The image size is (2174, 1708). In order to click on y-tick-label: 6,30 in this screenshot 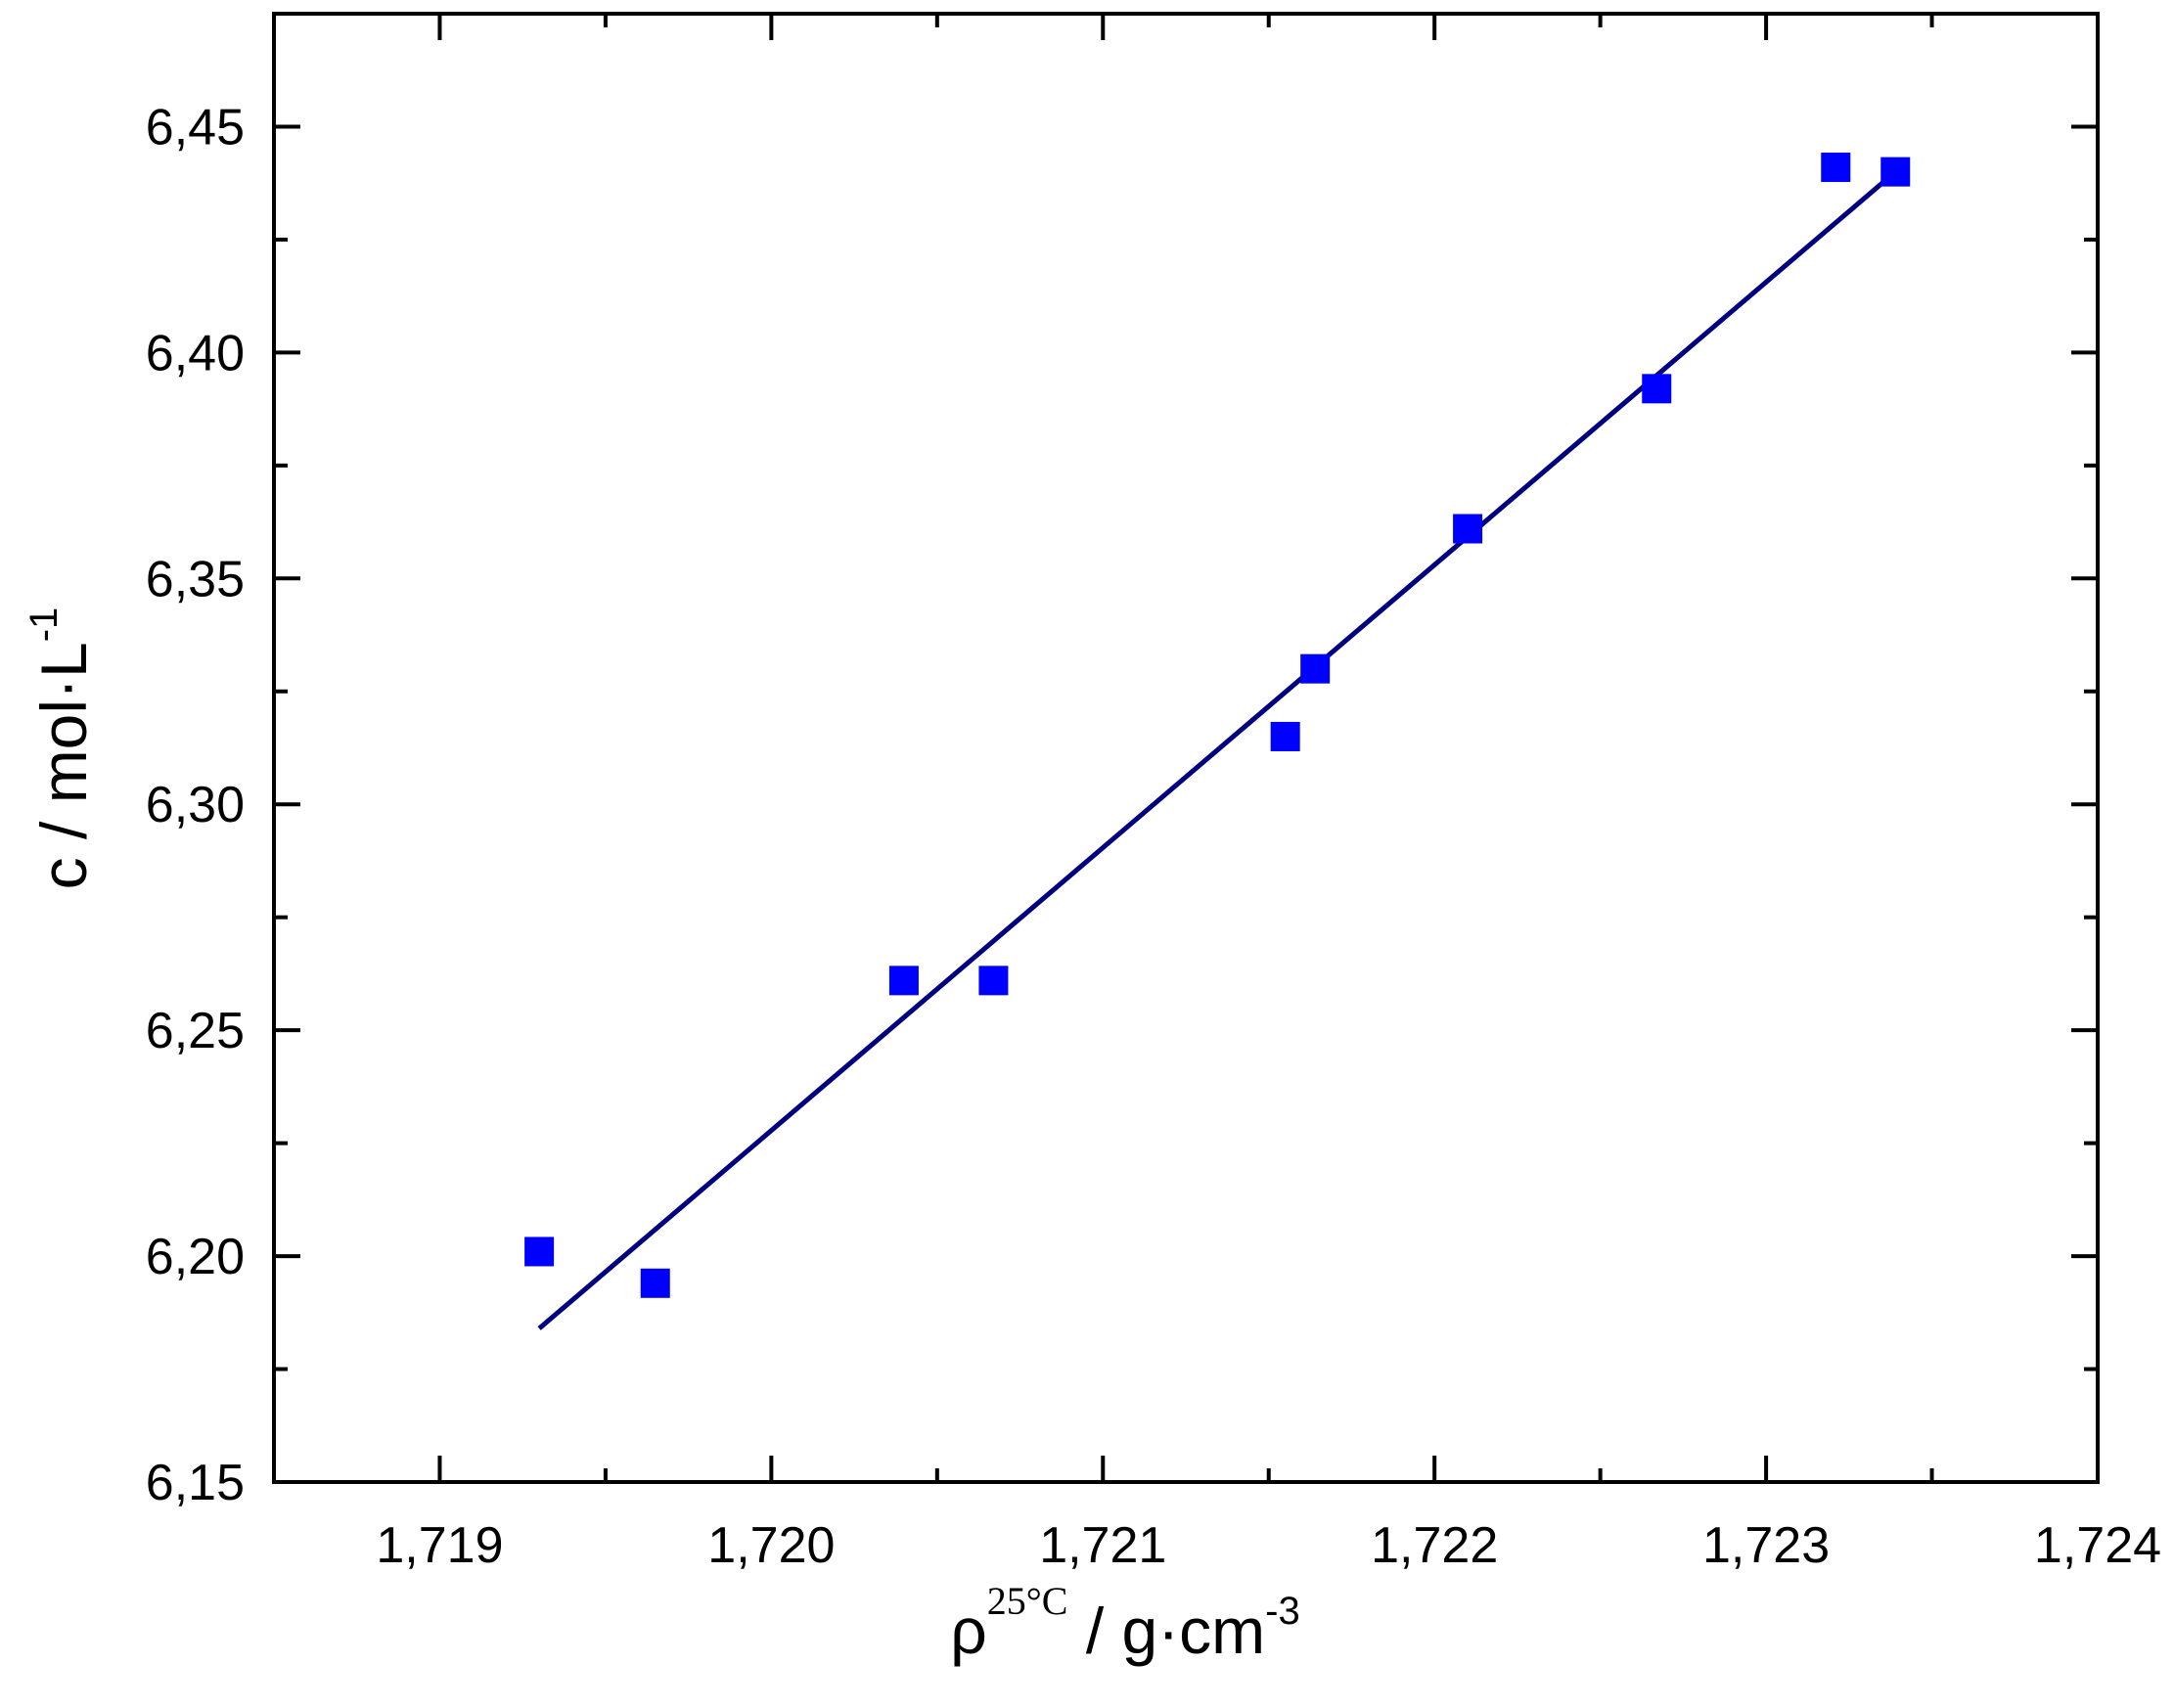, I will do `click(195, 805)`.